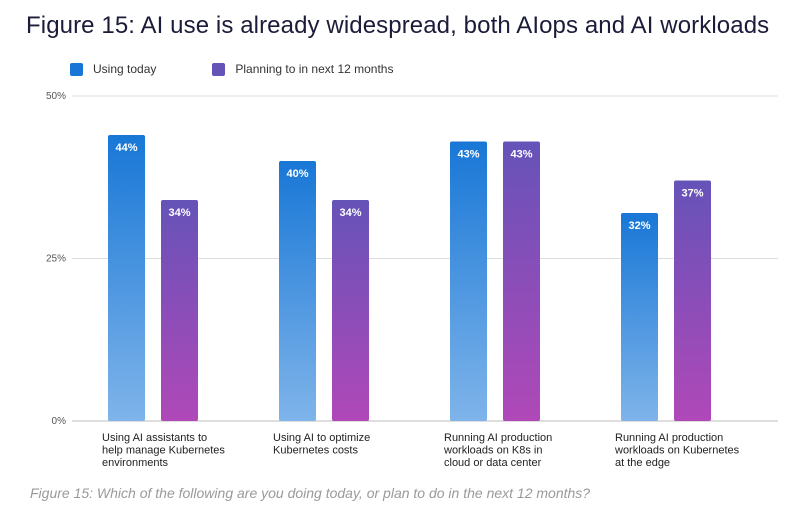  What do you see at coordinates (125, 69) in the screenshot?
I see `legend-label-using-today: Using today` at bounding box center [125, 69].